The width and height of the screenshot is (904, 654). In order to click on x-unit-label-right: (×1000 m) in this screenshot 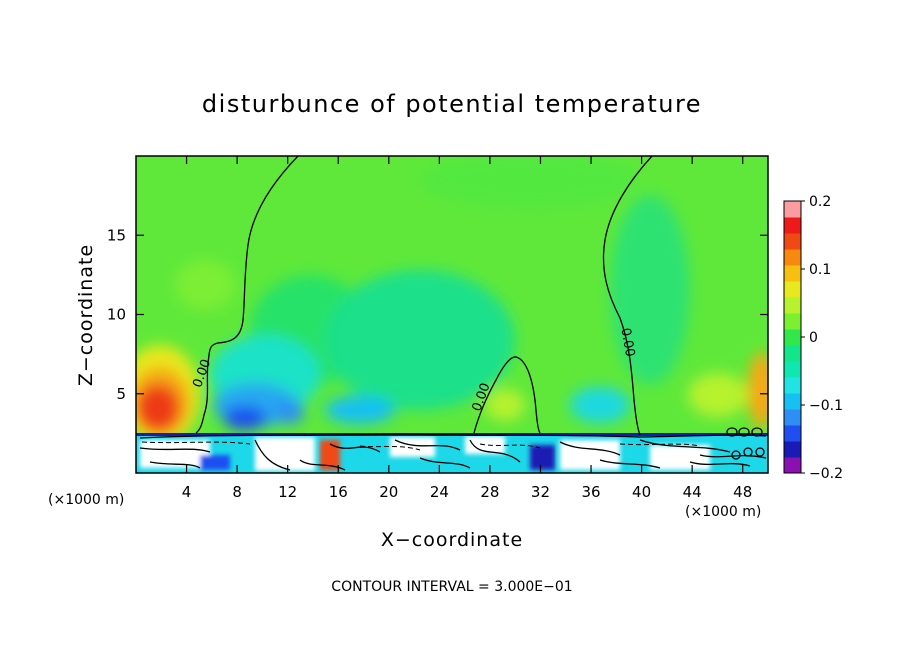, I will do `click(723, 512)`.